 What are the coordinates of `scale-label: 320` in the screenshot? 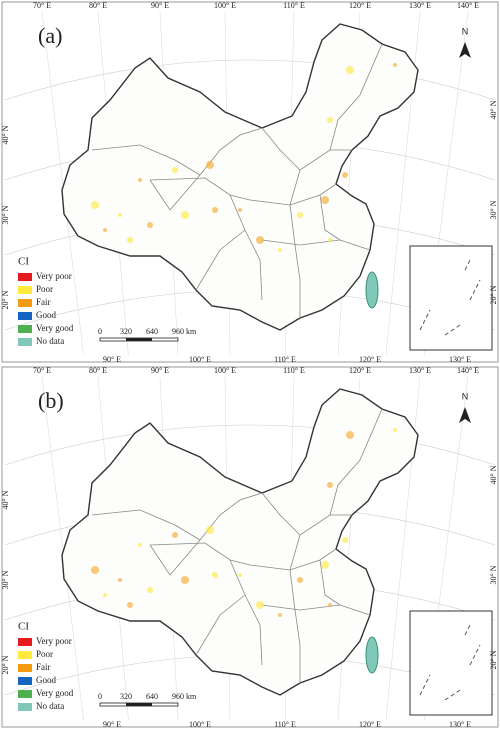 It's located at (126, 331).